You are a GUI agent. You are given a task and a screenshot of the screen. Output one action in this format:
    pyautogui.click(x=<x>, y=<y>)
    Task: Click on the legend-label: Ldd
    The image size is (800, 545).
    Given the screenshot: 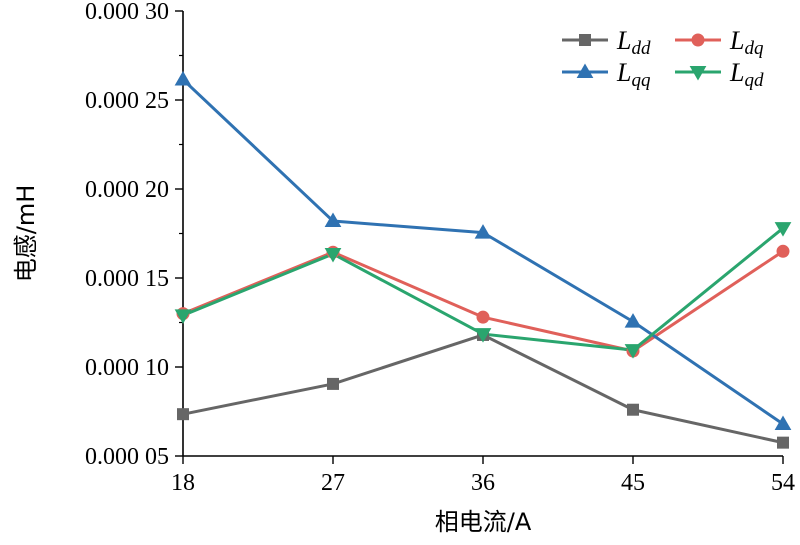 What is the action you would take?
    pyautogui.click(x=633, y=42)
    